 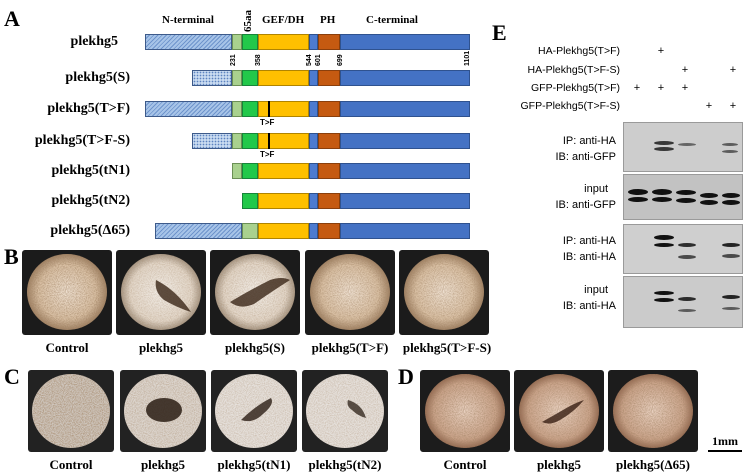 I want to click on domain-label-n-terminal: N-terminal, so click(x=188, y=20).